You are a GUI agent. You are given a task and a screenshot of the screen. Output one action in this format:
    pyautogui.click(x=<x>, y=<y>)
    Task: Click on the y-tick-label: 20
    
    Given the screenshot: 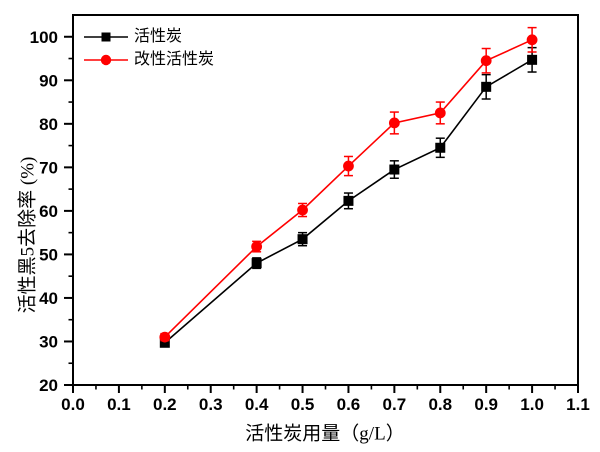 What is the action you would take?
    pyautogui.click(x=48, y=385)
    